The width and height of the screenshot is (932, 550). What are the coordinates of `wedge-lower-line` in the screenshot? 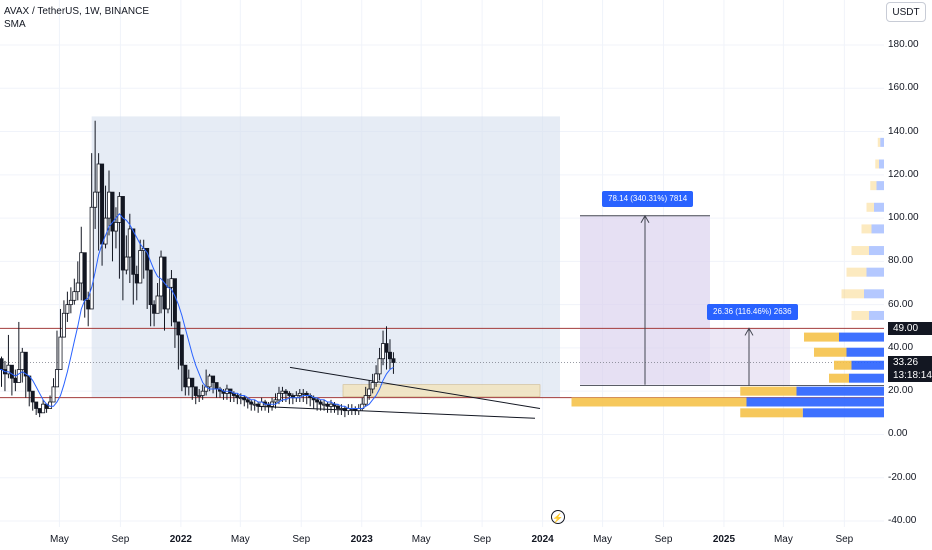 It's located at (396, 412).